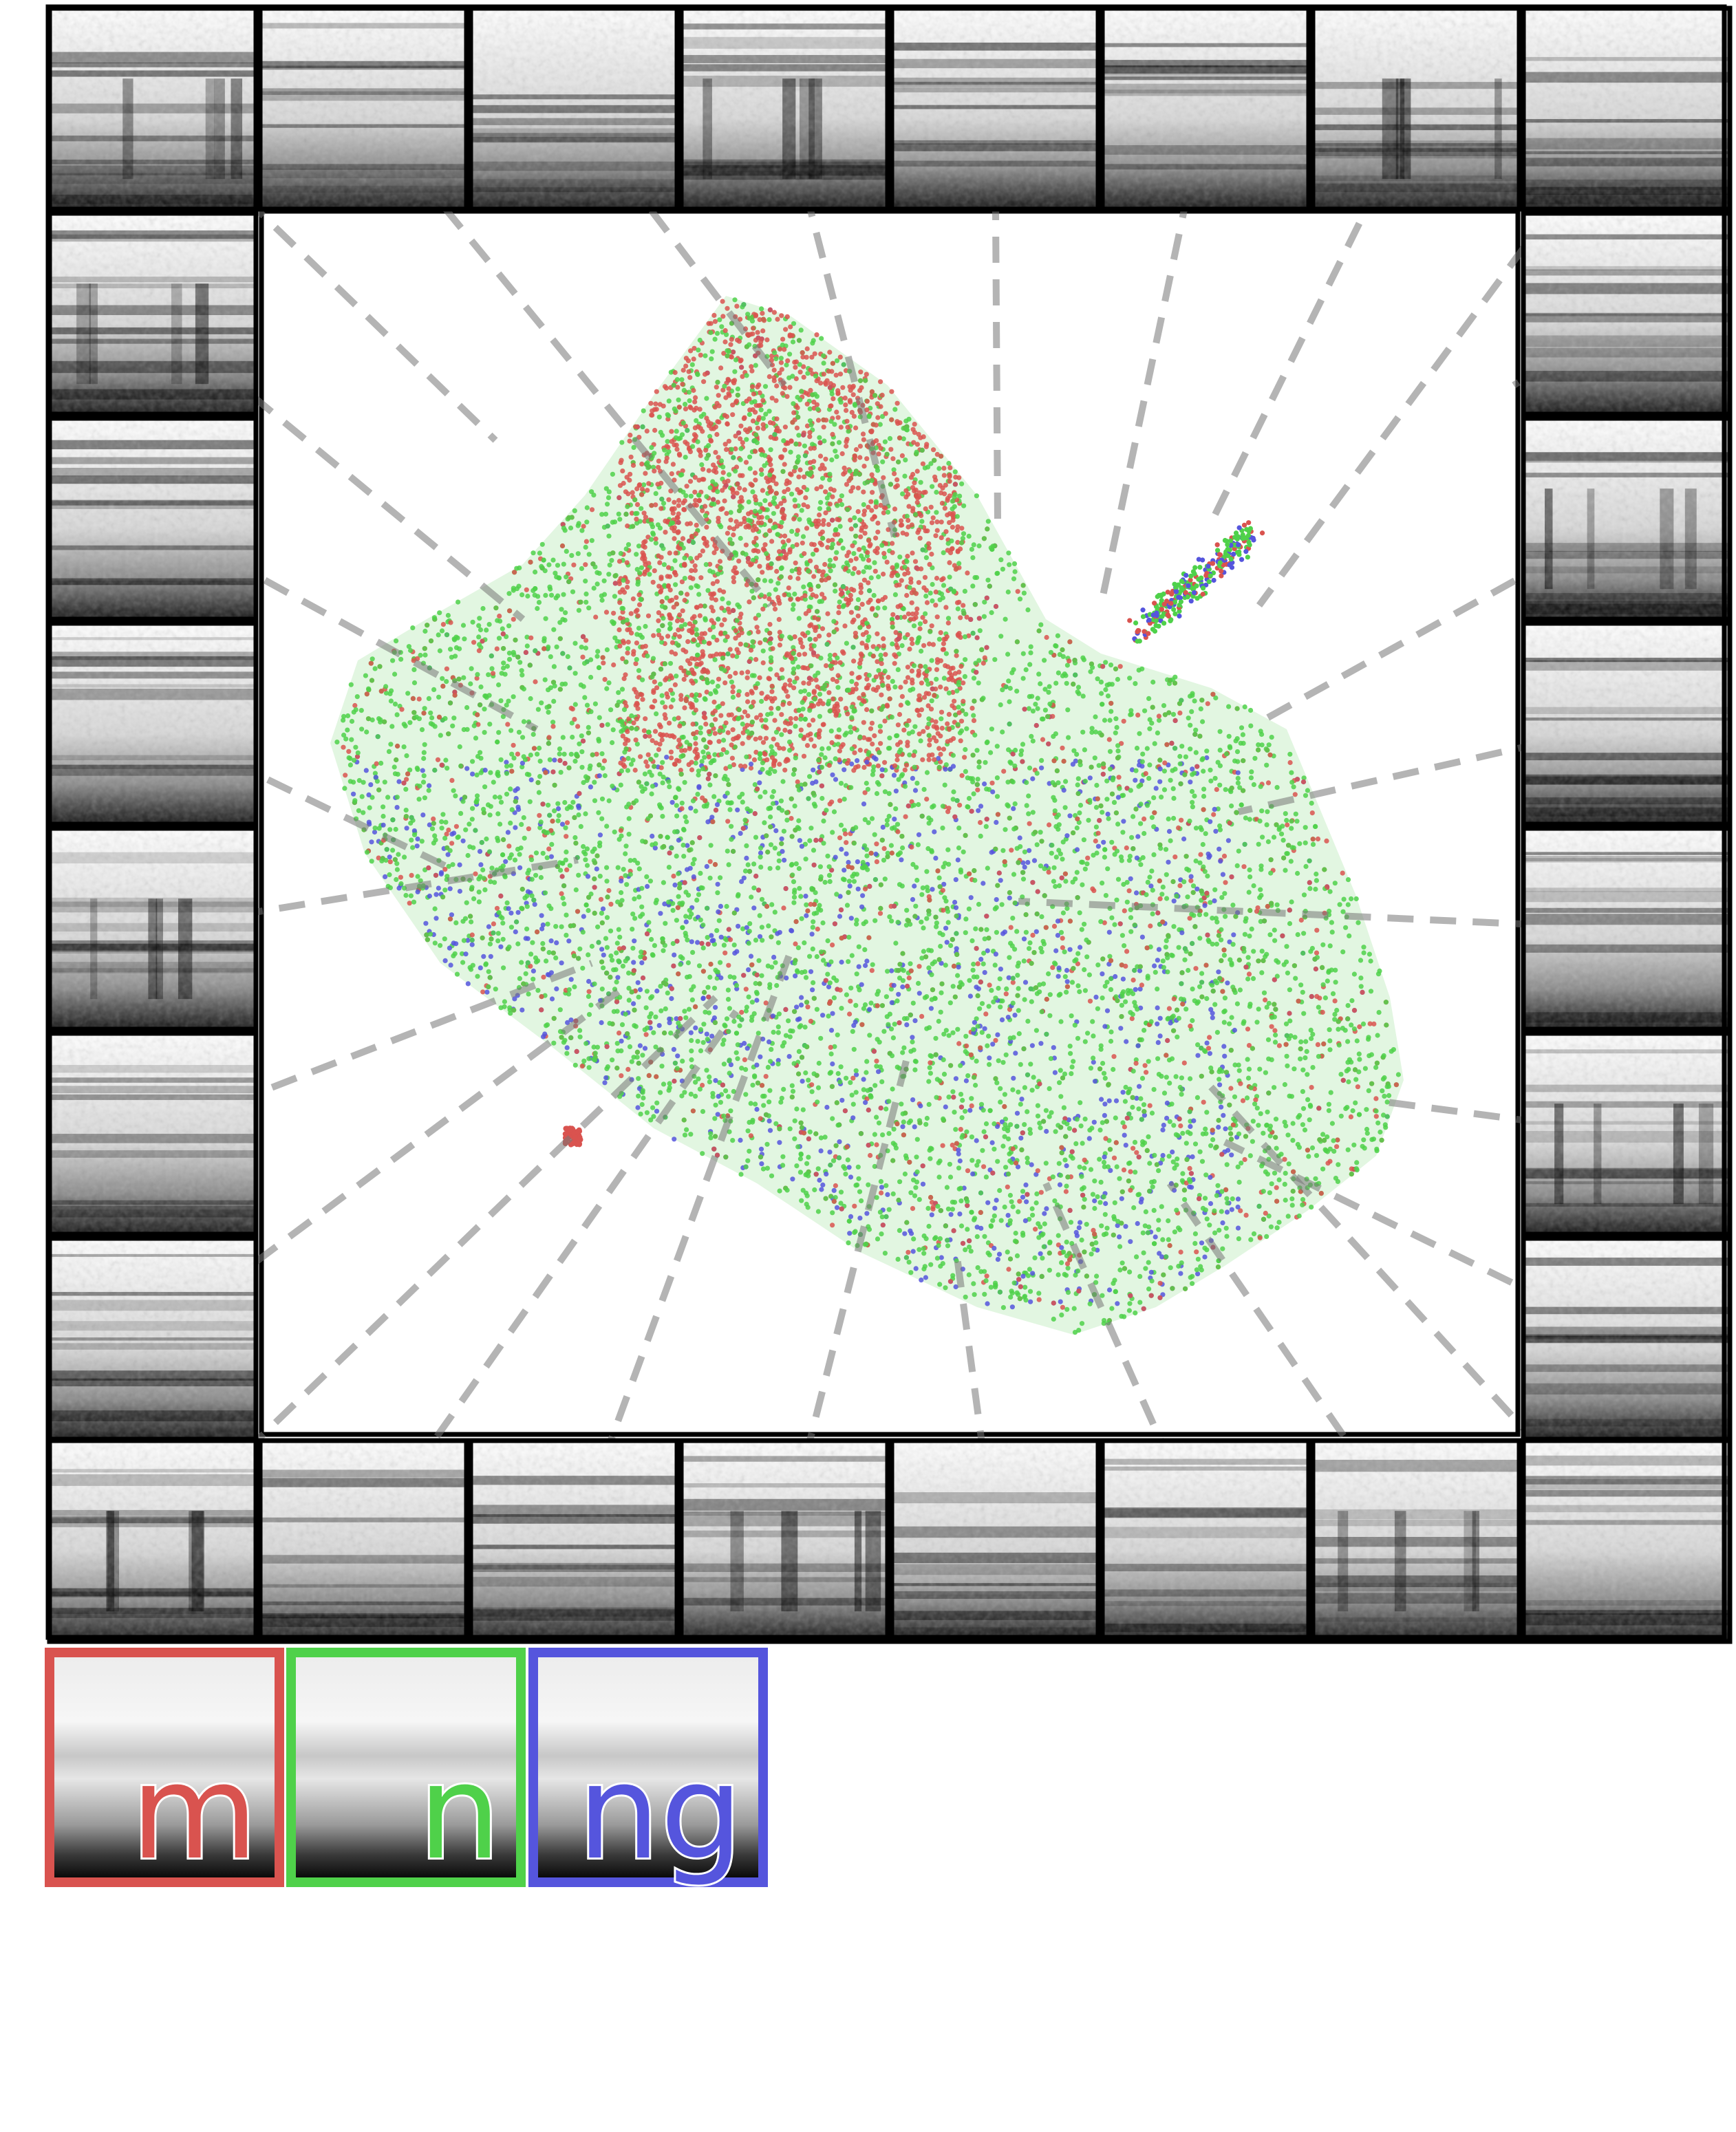  I want to click on legend-label-ng: ng, so click(660, 1812).